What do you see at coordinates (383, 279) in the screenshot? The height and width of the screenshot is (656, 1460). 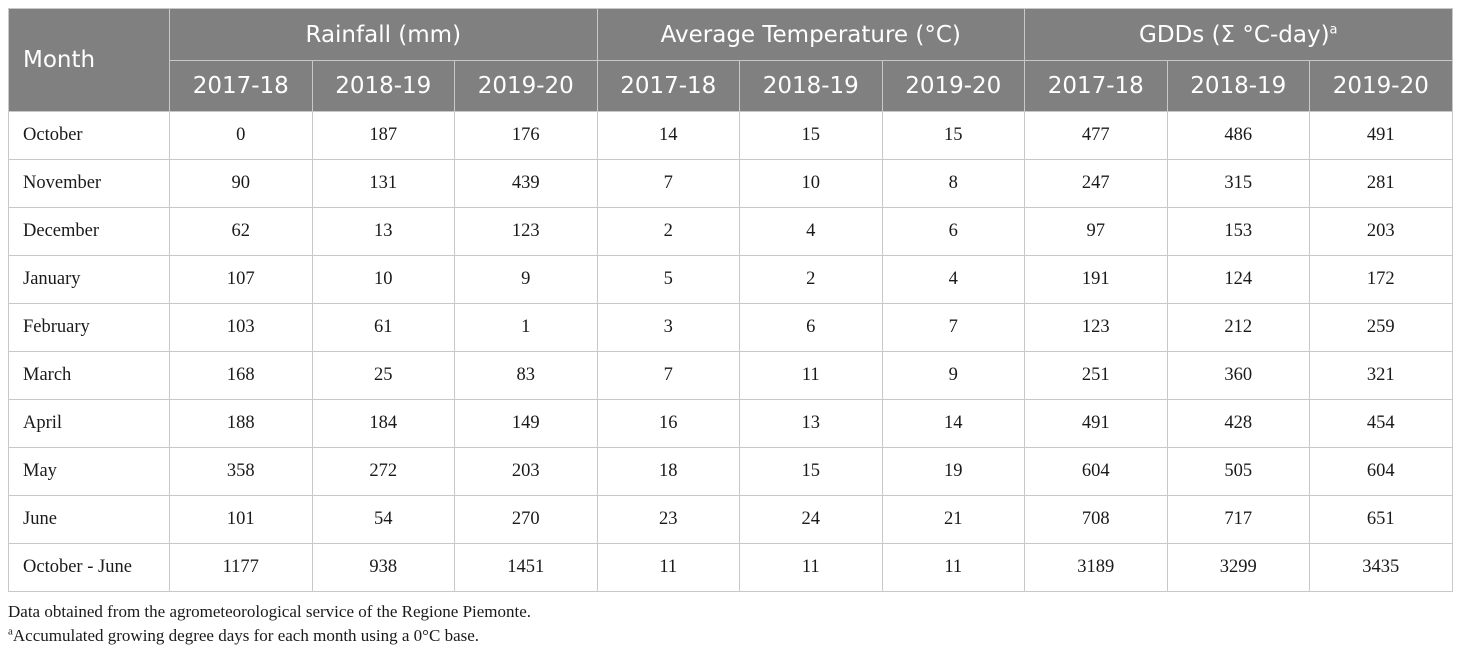 I see `value-cell: 10` at bounding box center [383, 279].